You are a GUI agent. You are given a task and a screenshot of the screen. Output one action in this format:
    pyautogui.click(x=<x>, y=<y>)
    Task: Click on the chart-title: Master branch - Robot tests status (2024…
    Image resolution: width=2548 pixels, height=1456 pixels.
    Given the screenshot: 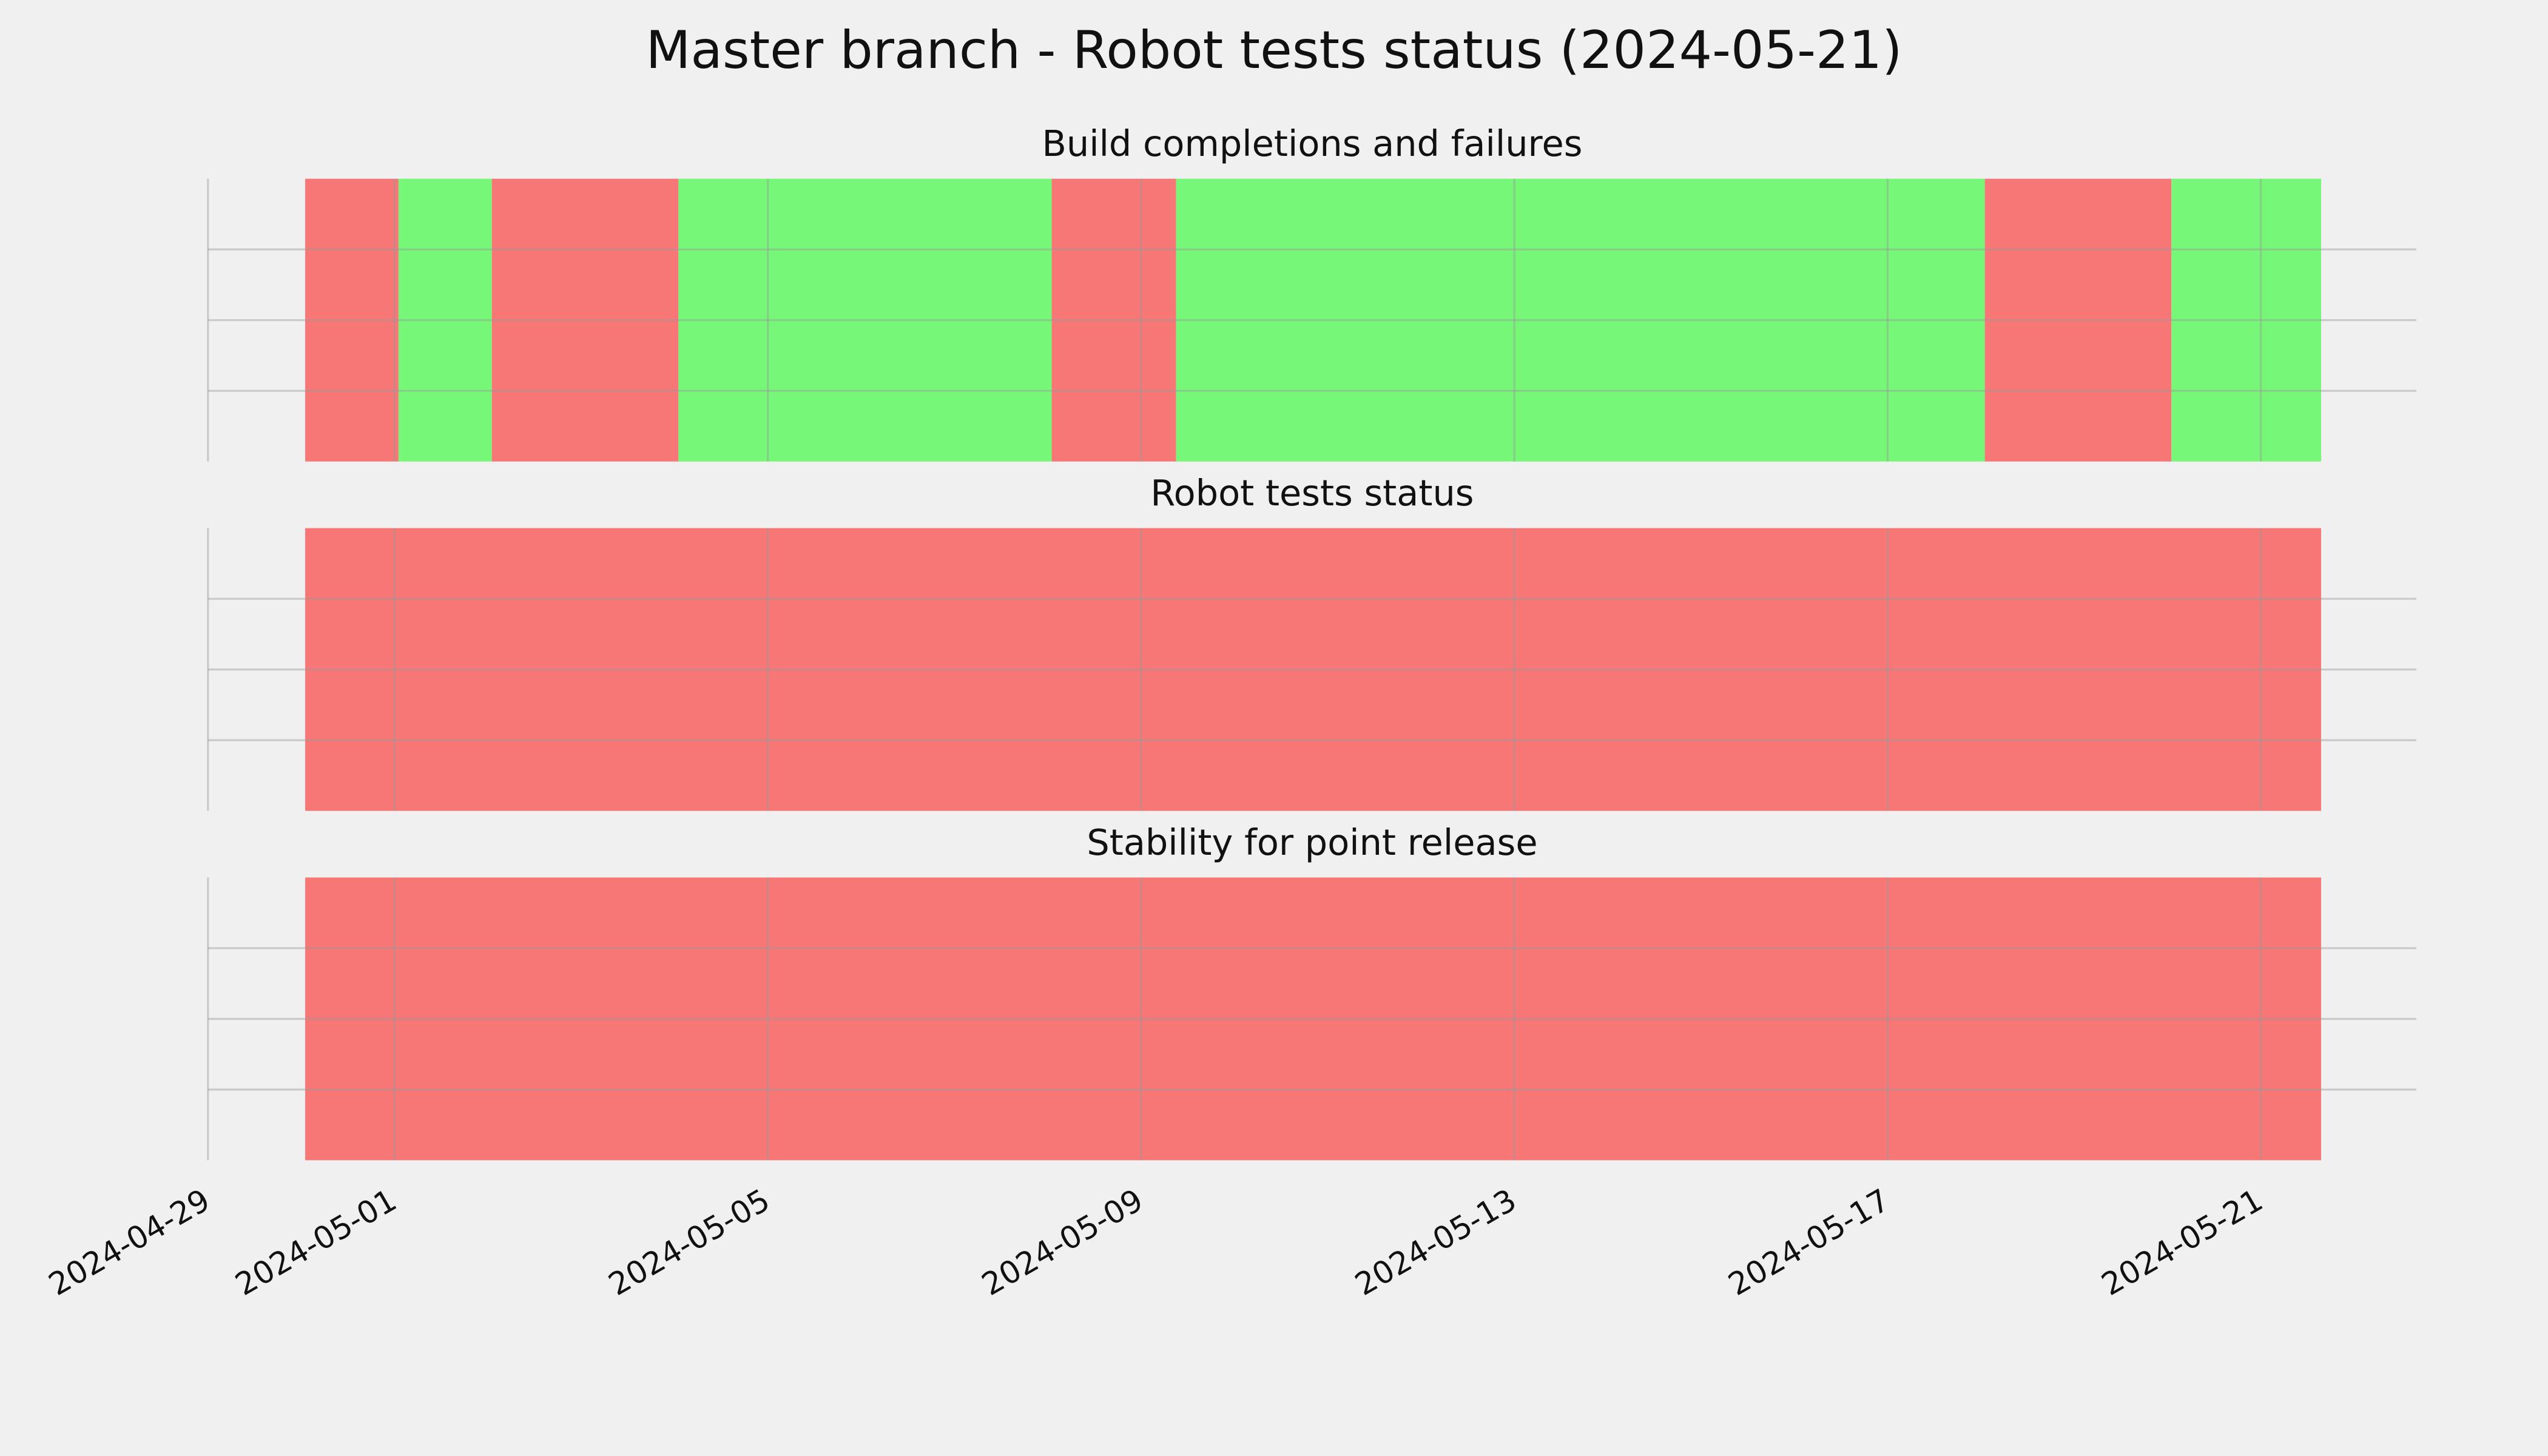 What is the action you would take?
    pyautogui.click(x=1273, y=50)
    